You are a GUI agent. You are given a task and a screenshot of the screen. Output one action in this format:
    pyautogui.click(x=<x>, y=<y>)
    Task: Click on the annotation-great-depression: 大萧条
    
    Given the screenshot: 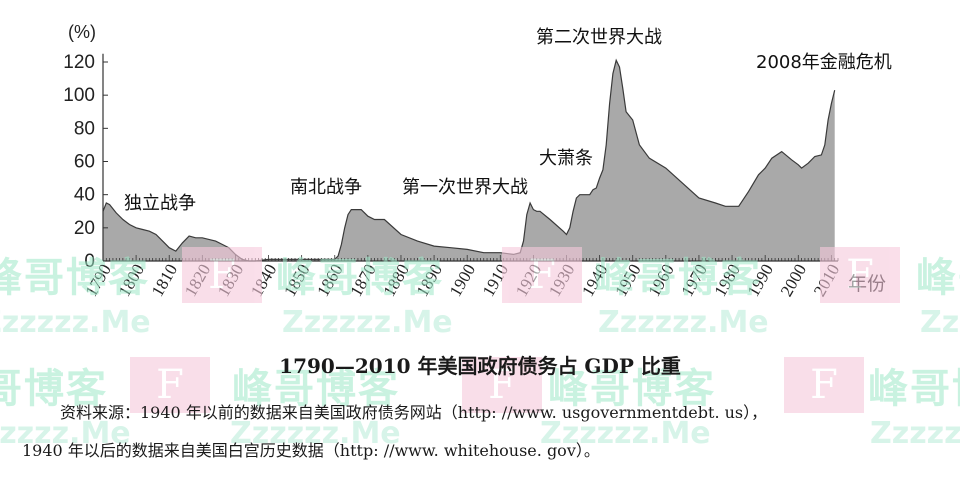 What is the action you would take?
    pyautogui.click(x=566, y=158)
    